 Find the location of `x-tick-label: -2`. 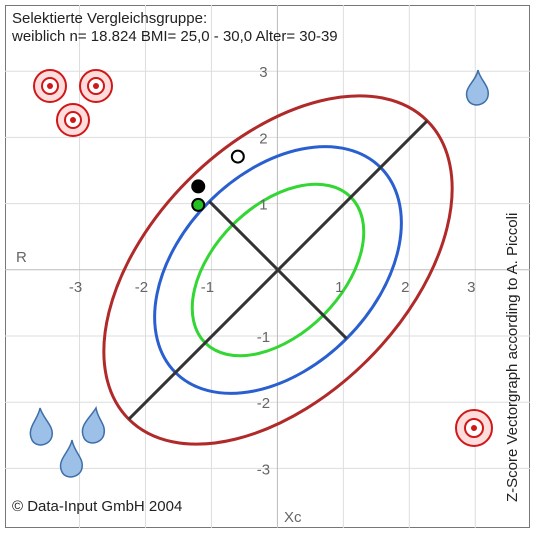

x-tick-label: -2 is located at coordinates (141, 287).